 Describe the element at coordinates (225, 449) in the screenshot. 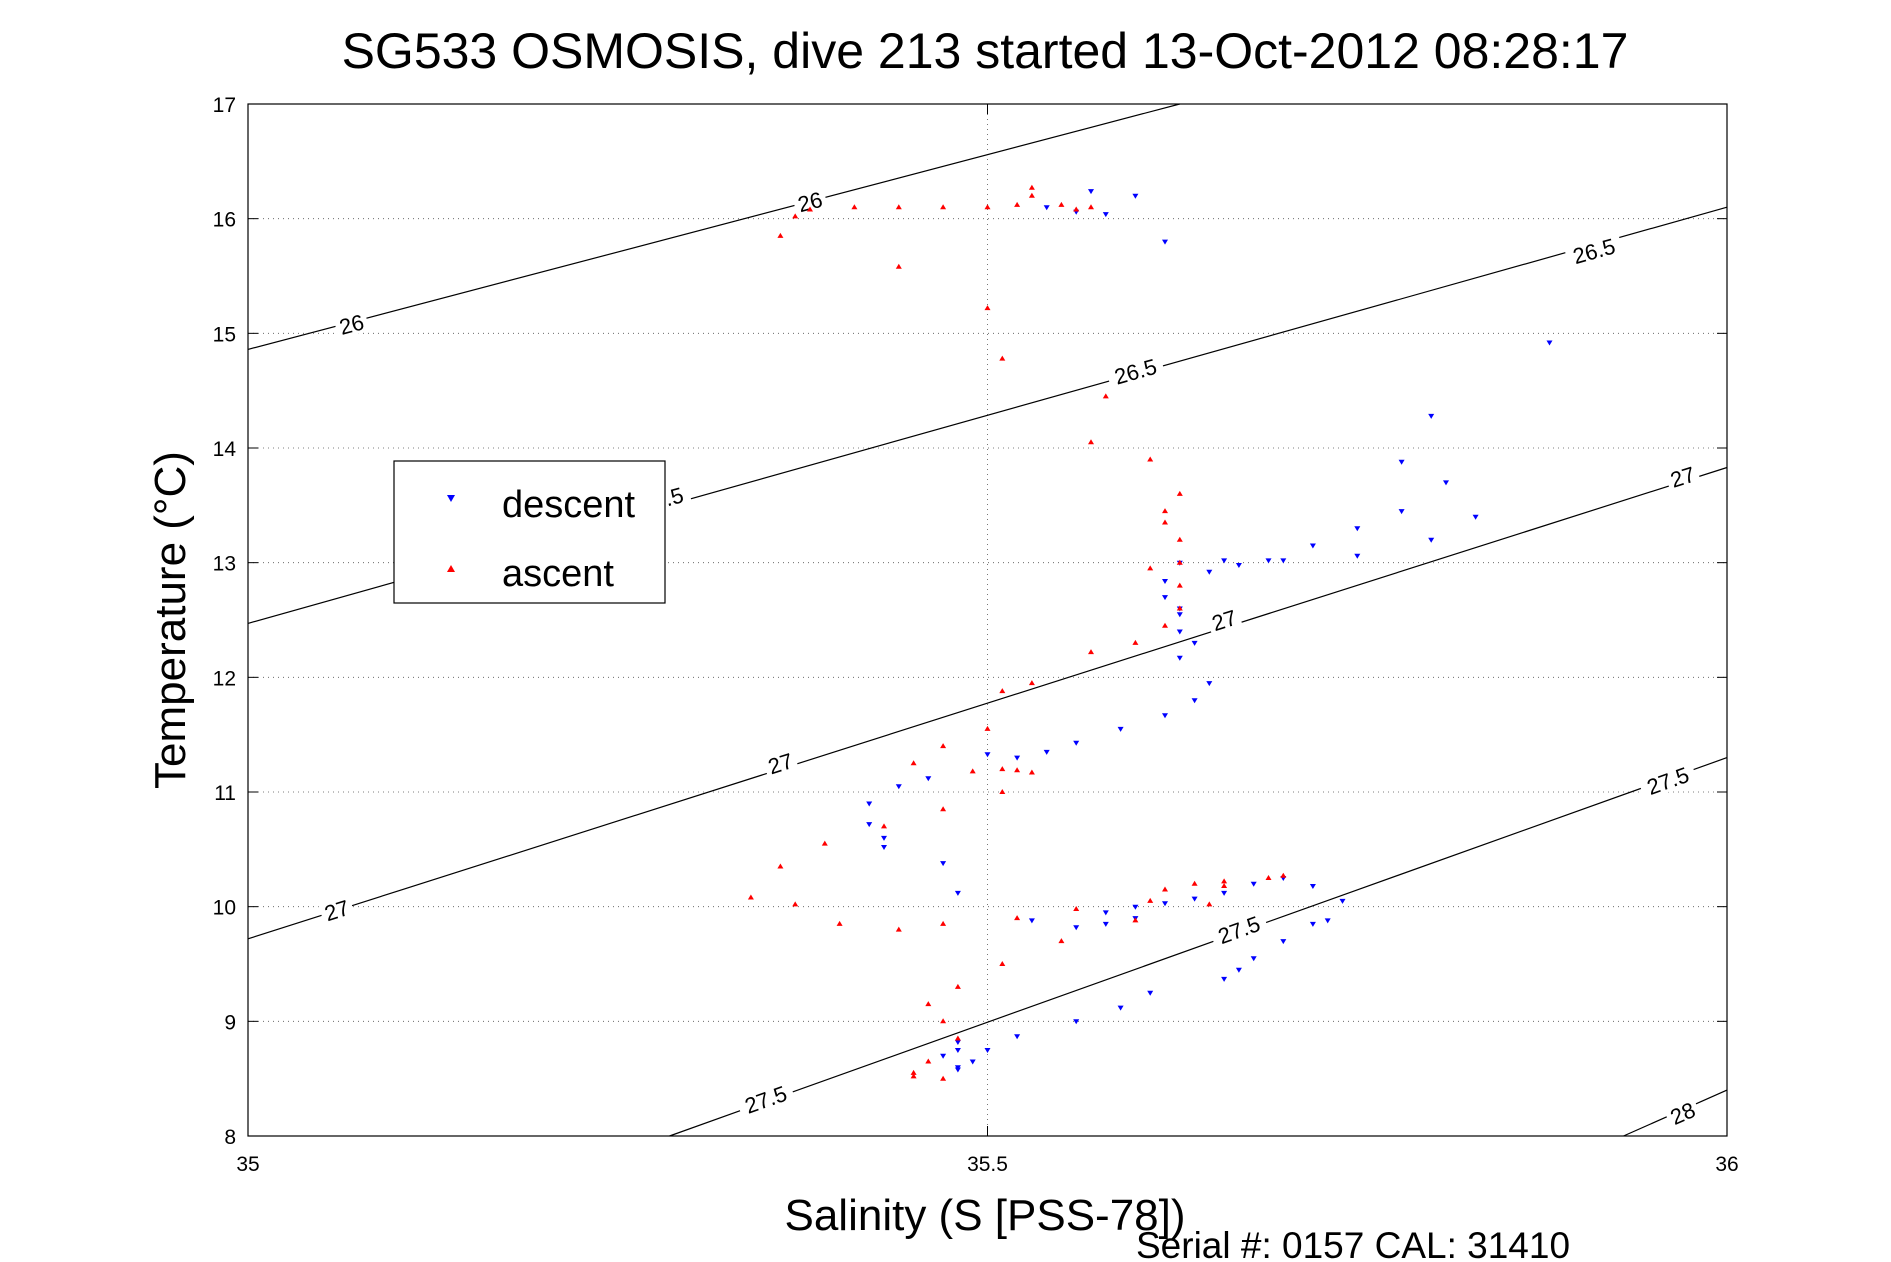

I see `y-tick-label: 14` at that location.